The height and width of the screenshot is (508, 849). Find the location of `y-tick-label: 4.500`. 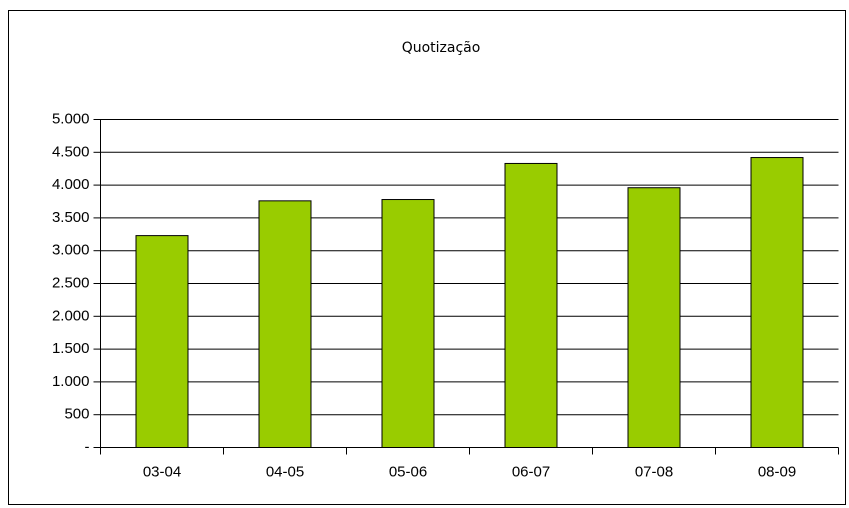

y-tick-label: 4.500 is located at coordinates (71, 151).